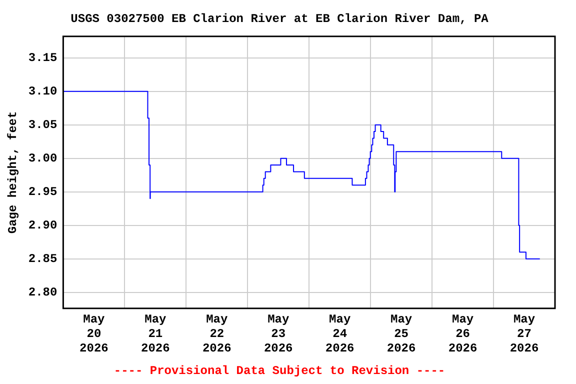 This screenshot has height=384, width=576. What do you see at coordinates (43, 292) in the screenshot?
I see `y-tick-label: 2.80` at bounding box center [43, 292].